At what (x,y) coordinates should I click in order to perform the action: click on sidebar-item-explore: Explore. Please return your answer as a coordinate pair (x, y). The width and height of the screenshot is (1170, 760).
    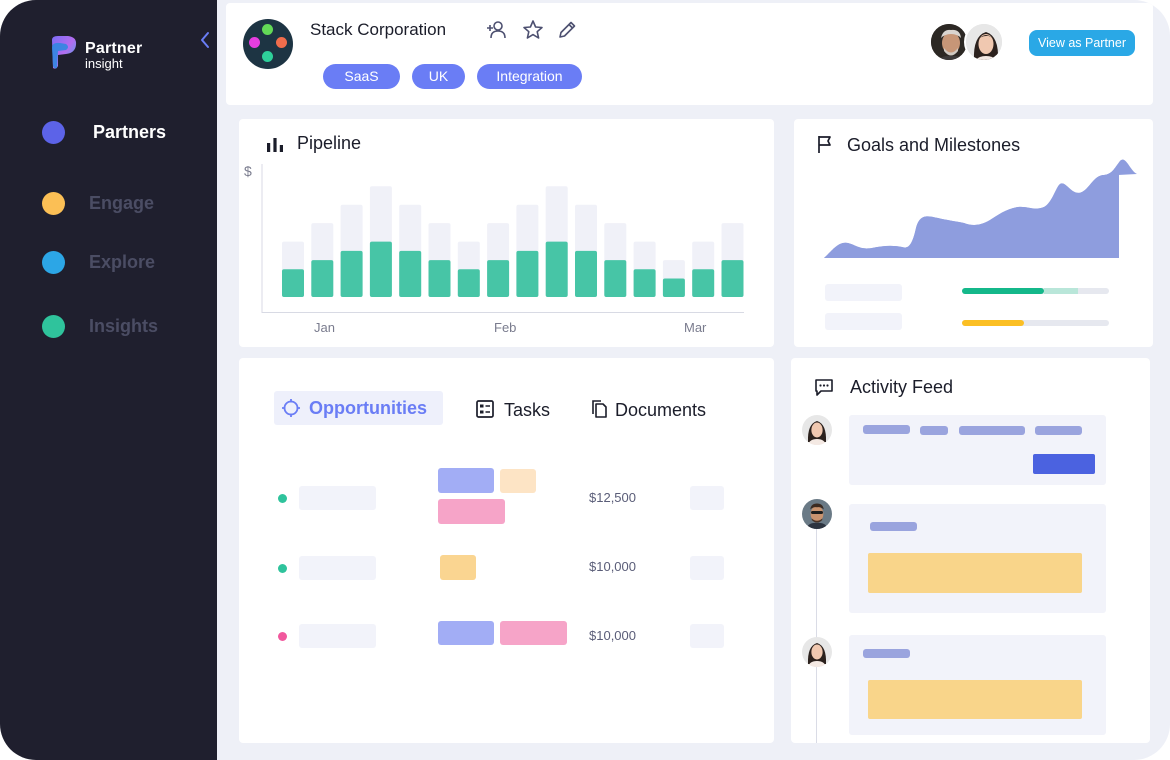
    Looking at the image, I should click on (122, 262).